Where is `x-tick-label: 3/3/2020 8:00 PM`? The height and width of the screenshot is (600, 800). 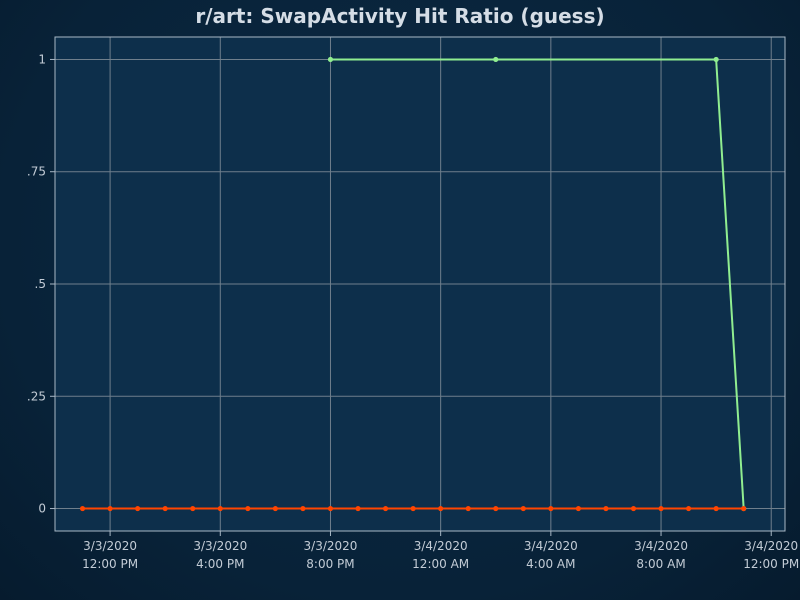 x-tick-label: 3/3/2020 8:00 PM is located at coordinates (331, 555).